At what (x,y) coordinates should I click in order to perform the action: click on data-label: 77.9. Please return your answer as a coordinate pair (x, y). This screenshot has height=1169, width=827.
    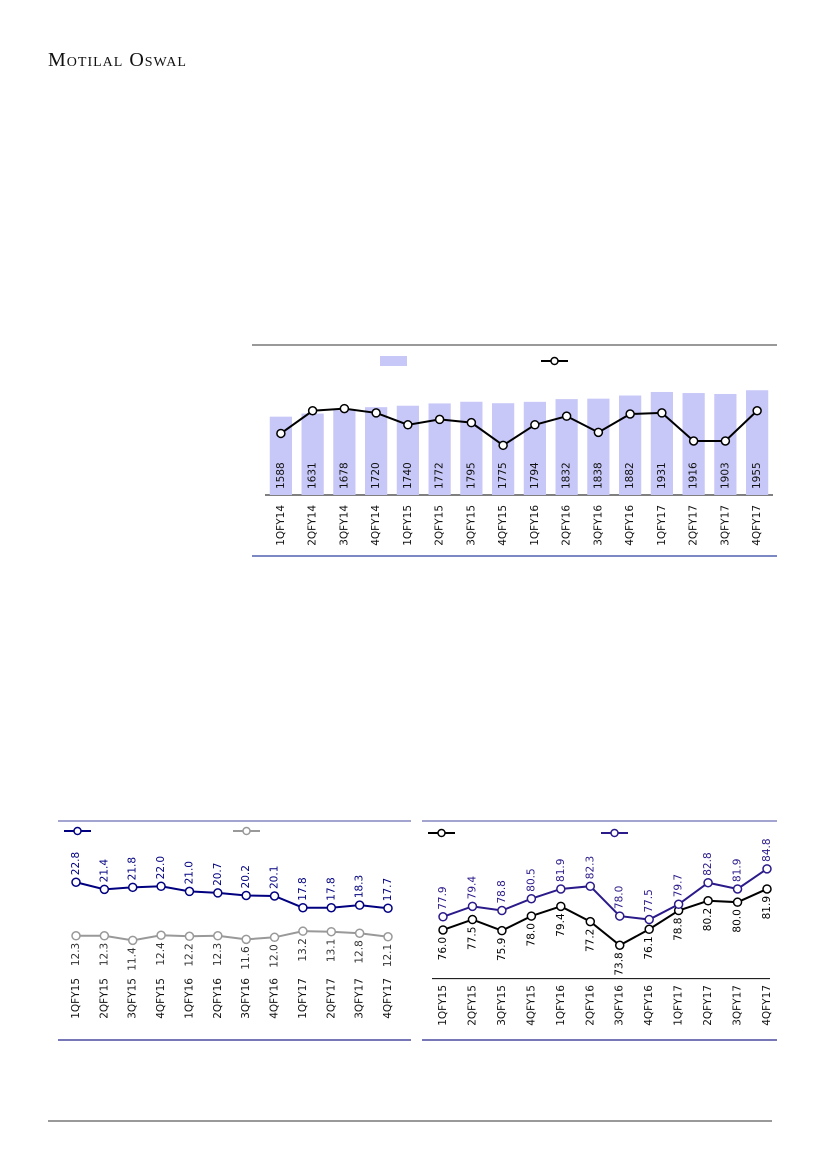
    Looking at the image, I should click on (443, 897).